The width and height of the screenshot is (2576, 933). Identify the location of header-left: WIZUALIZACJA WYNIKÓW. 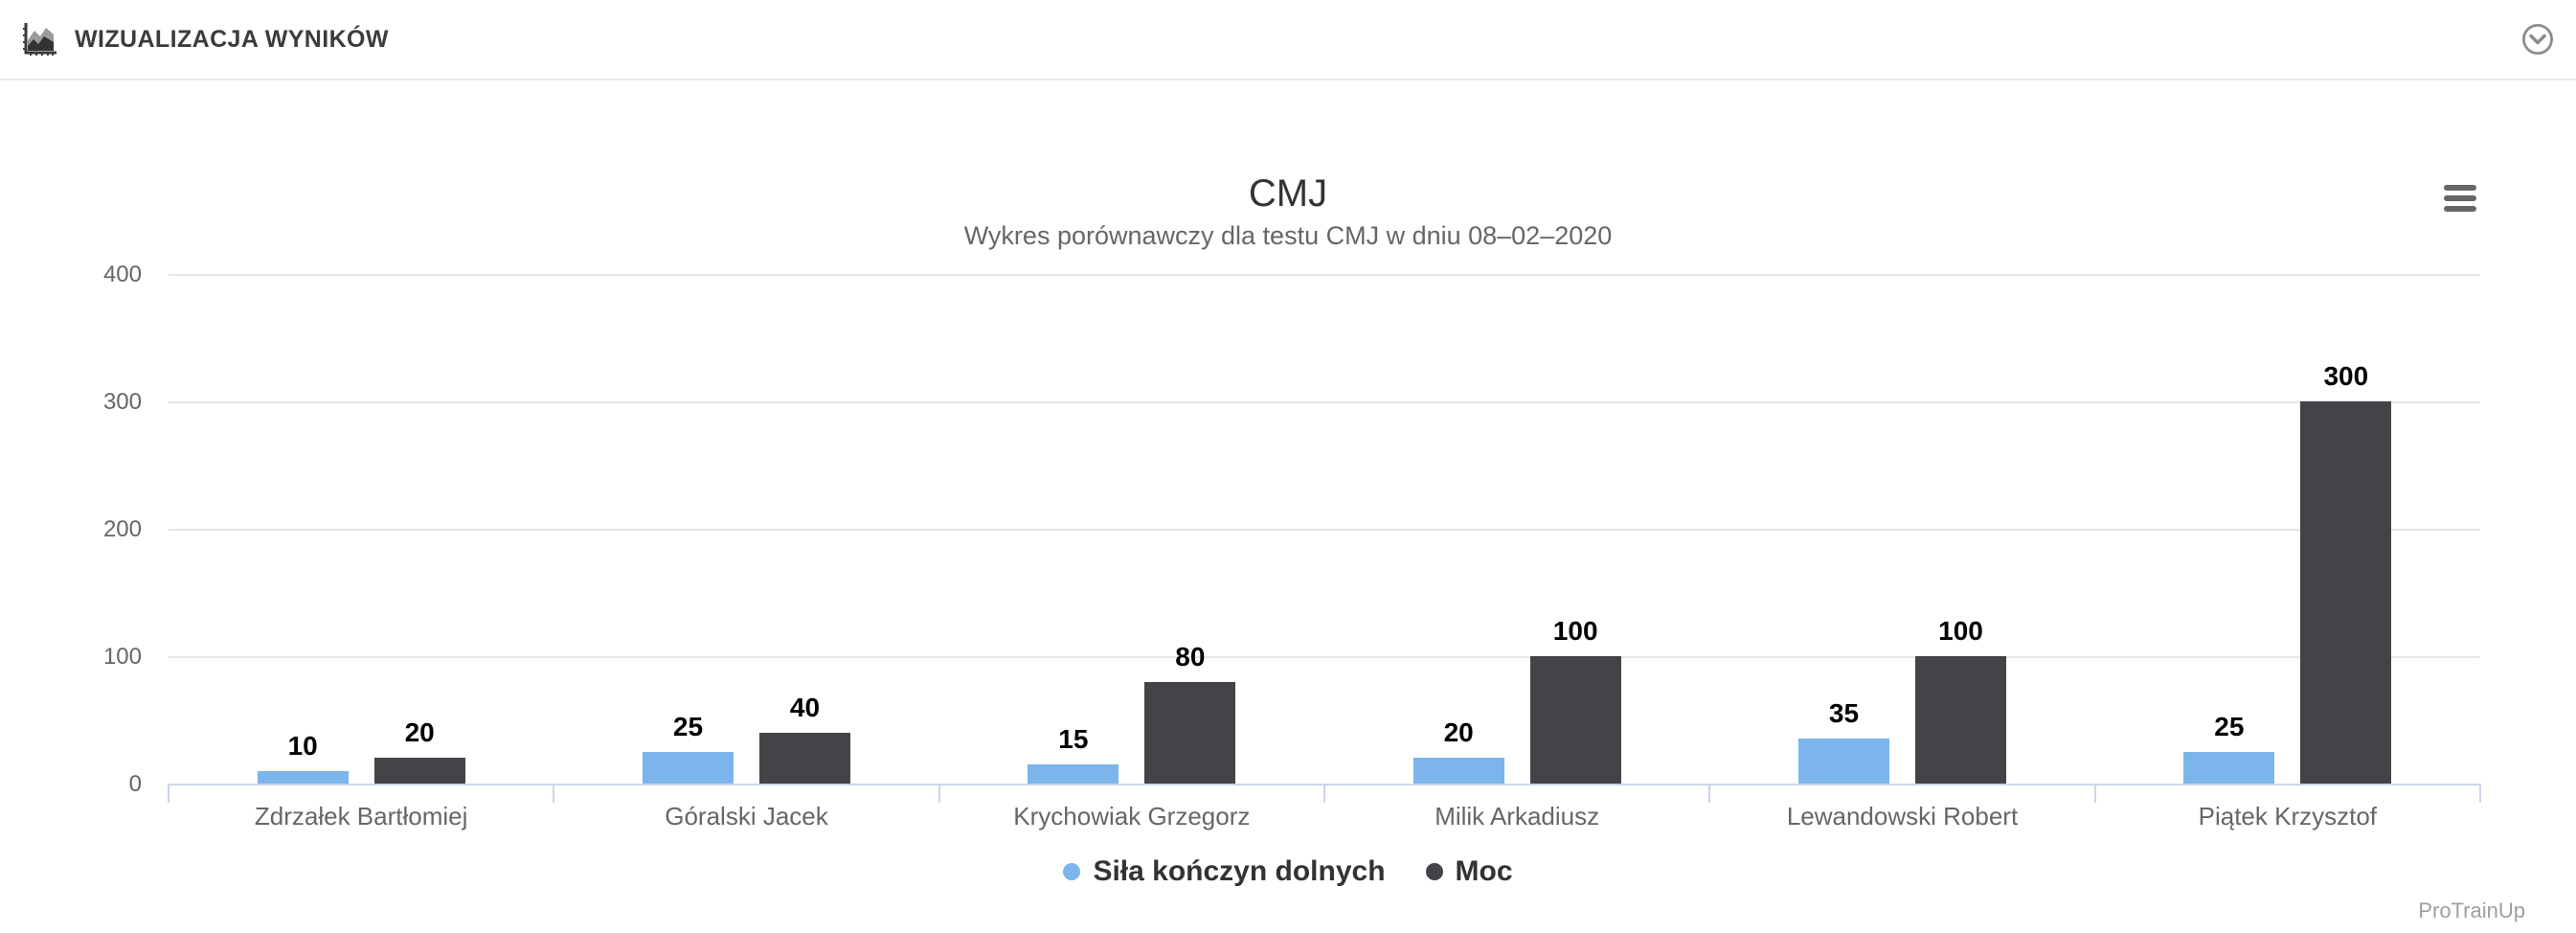
(205, 39).